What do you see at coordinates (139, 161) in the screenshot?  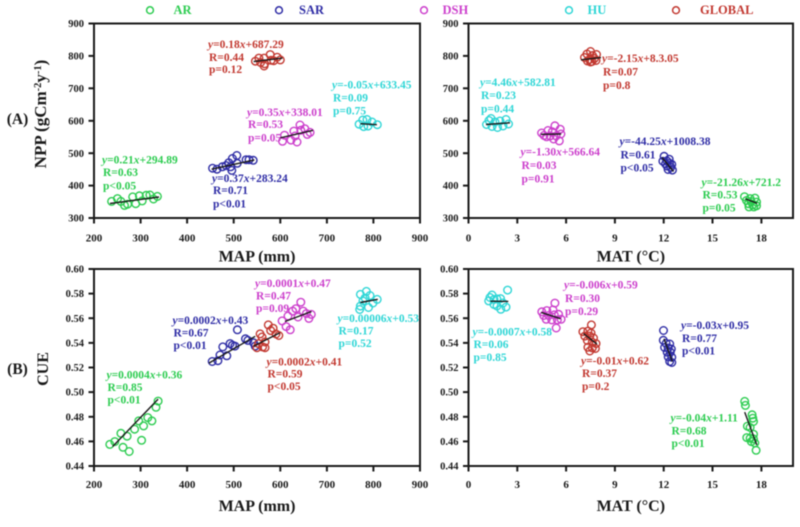 I see `svg-text: y=0.21x+294.89` at bounding box center [139, 161].